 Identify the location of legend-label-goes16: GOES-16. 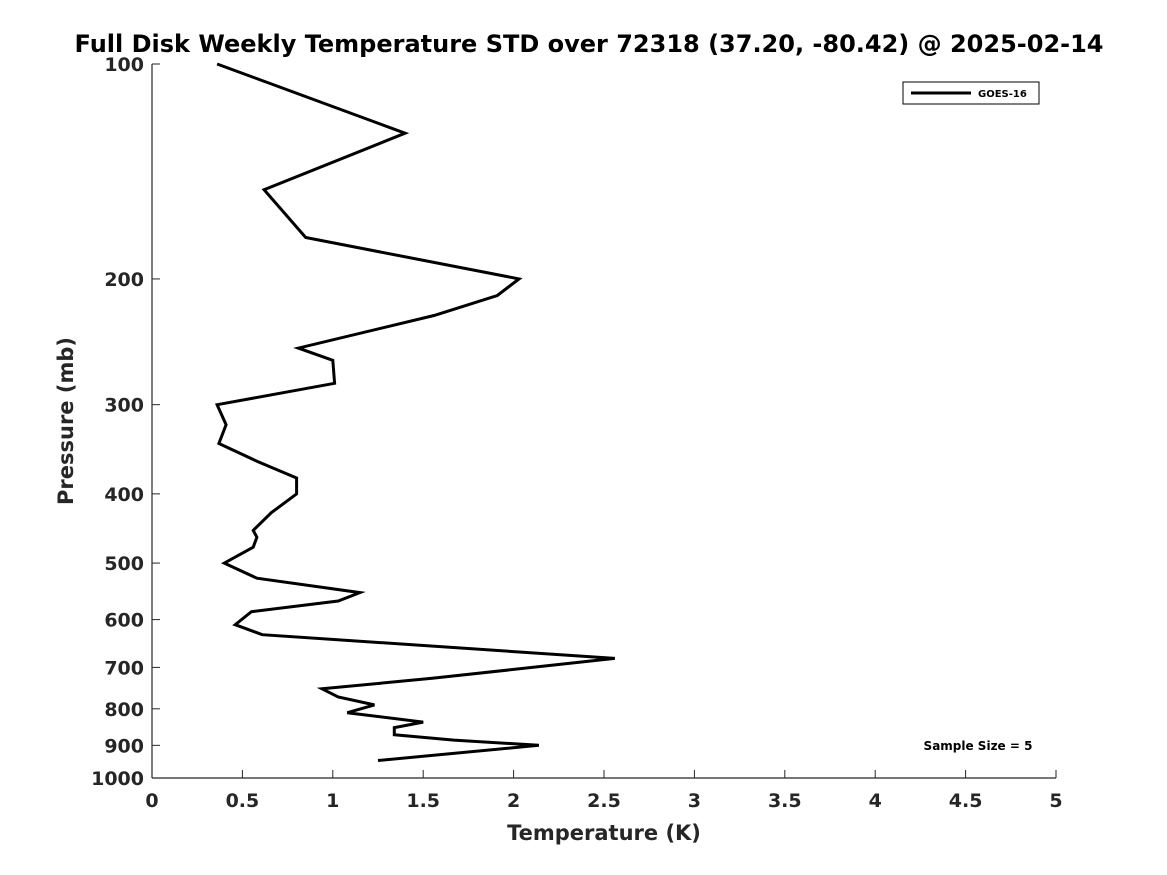
(1002, 94).